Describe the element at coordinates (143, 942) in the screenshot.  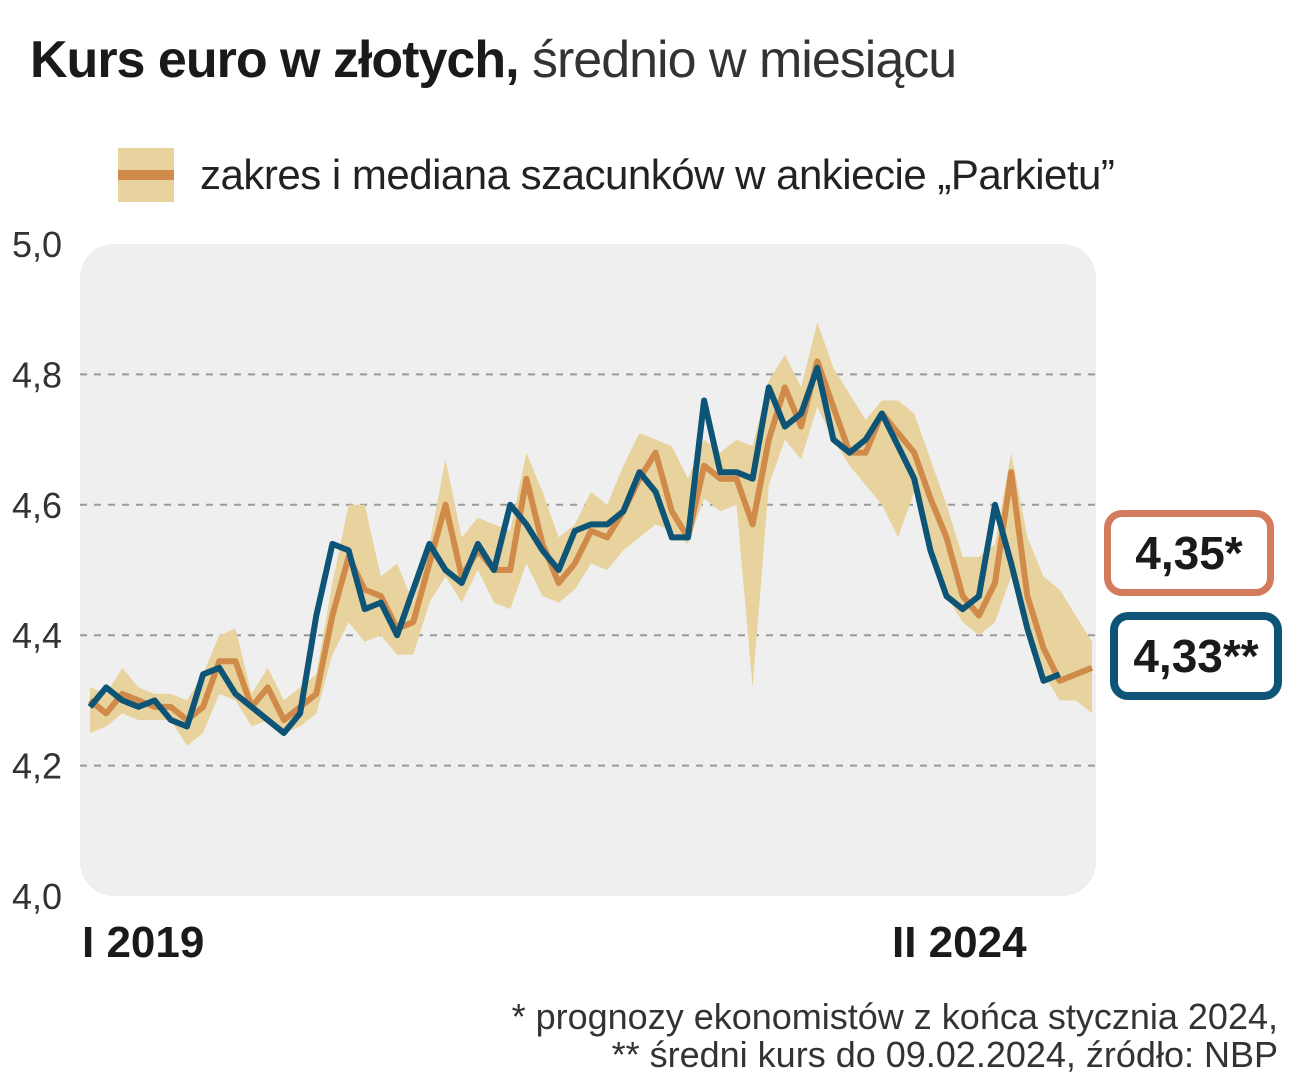
I see `x-label-start: I 2019` at that location.